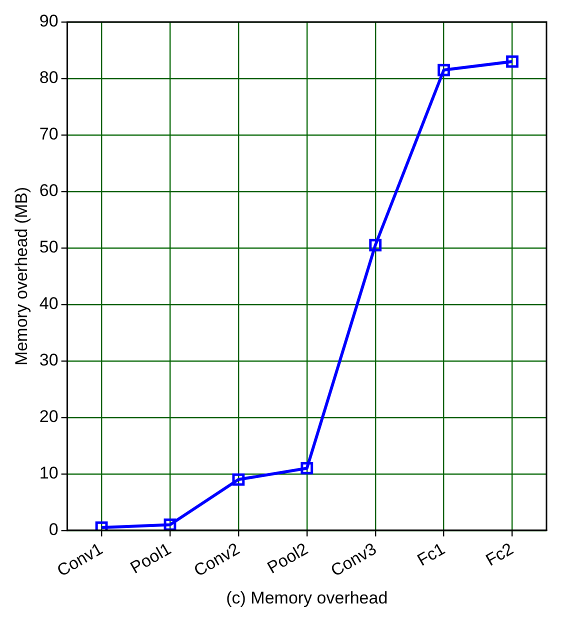  I want to click on x-tick-label: Fc2, so click(499, 554).